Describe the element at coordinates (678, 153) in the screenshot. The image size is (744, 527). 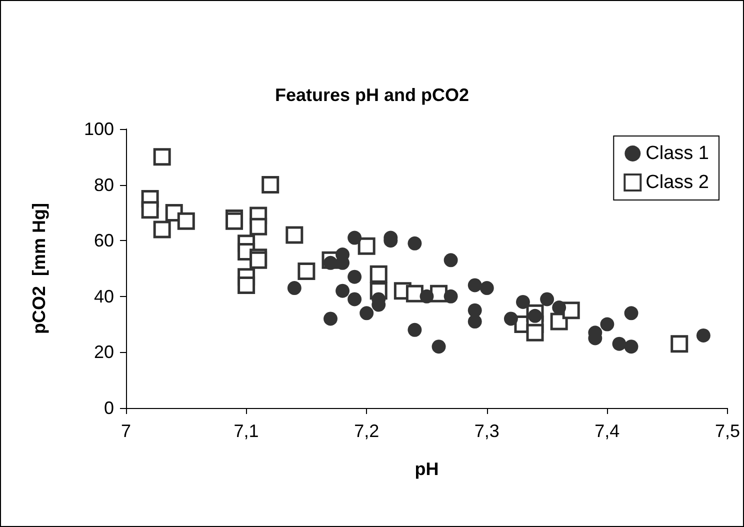
I see `legend-label: Class 1` at that location.